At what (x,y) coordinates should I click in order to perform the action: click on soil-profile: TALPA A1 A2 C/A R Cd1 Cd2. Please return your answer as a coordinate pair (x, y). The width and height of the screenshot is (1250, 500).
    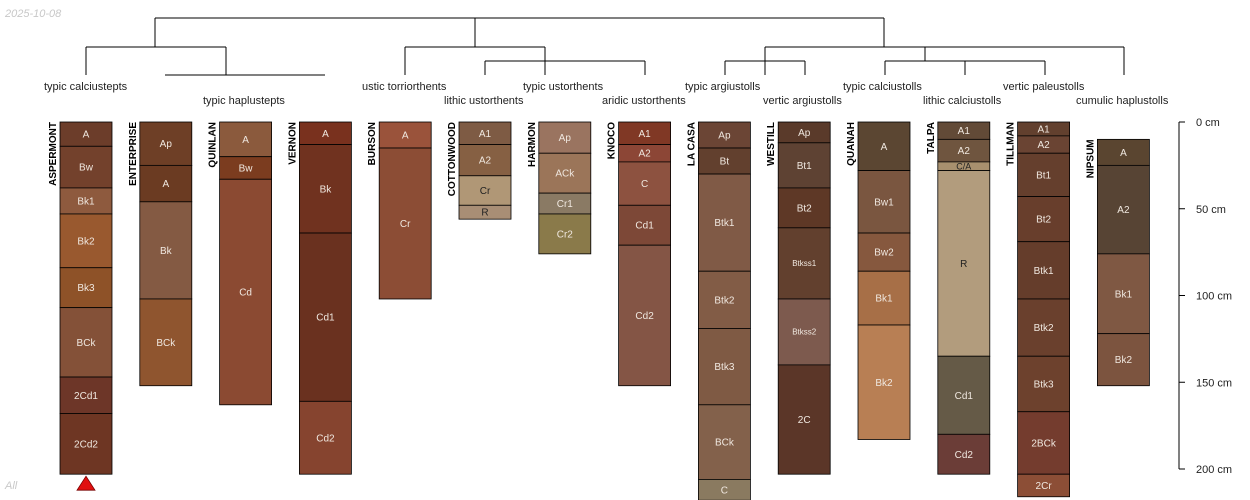
    Looking at the image, I should click on (958, 298).